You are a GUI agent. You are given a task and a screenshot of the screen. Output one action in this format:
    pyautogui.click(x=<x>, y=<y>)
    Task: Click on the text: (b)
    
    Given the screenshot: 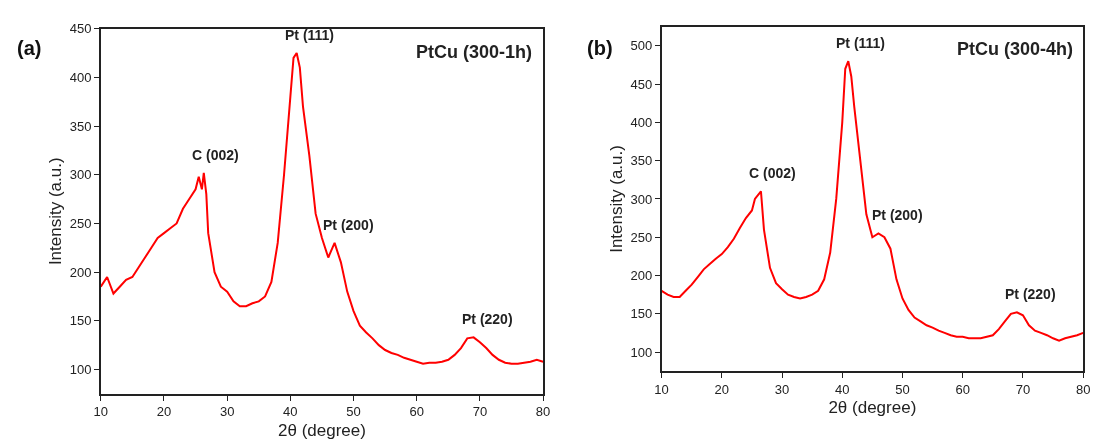 What is the action you would take?
    pyautogui.click(x=600, y=48)
    